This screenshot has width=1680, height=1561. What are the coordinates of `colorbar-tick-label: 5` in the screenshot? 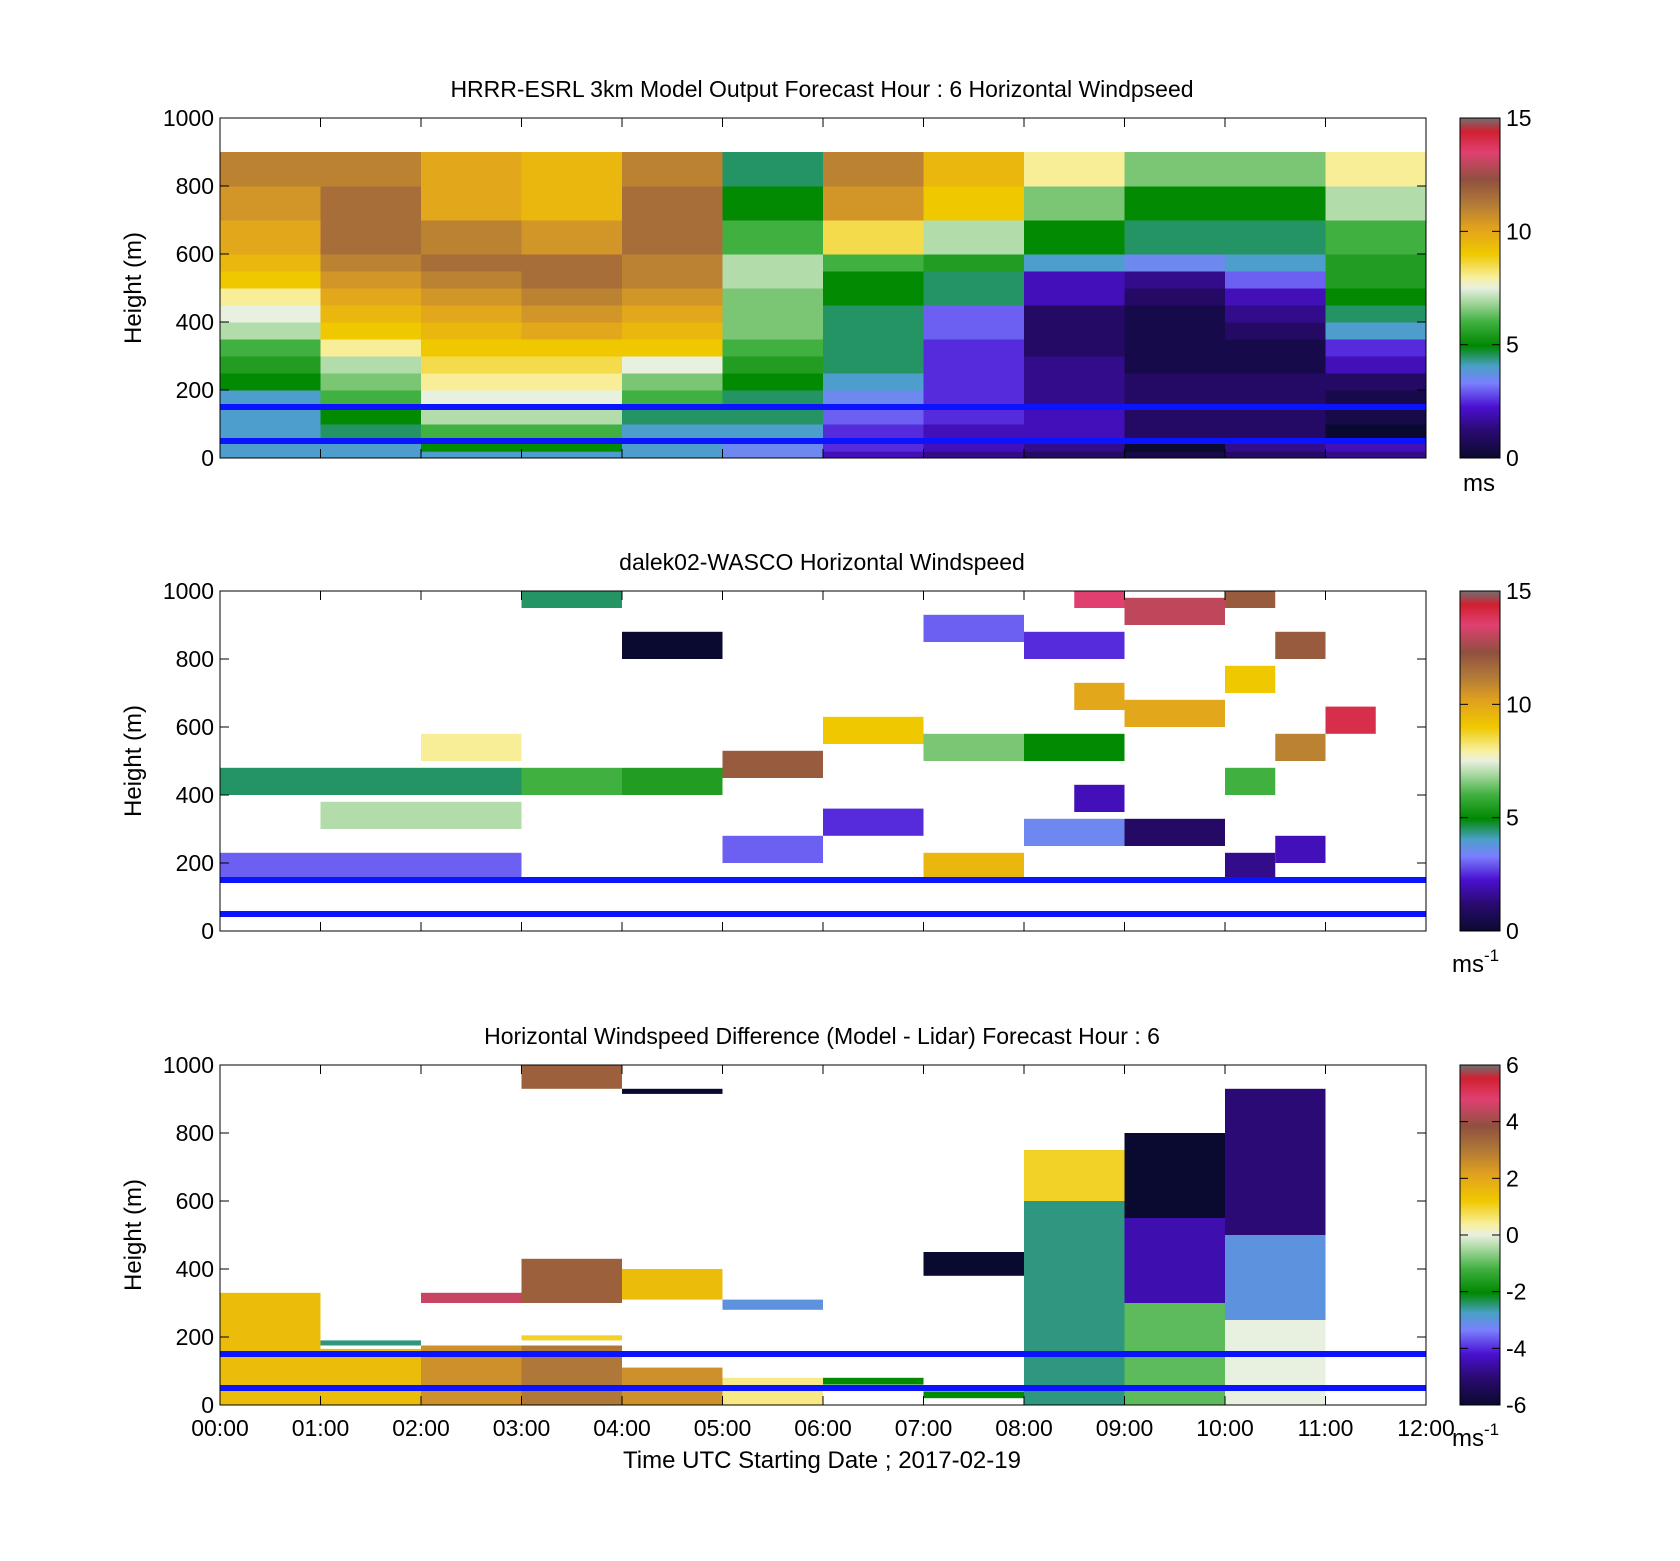 It's located at (1512, 818).